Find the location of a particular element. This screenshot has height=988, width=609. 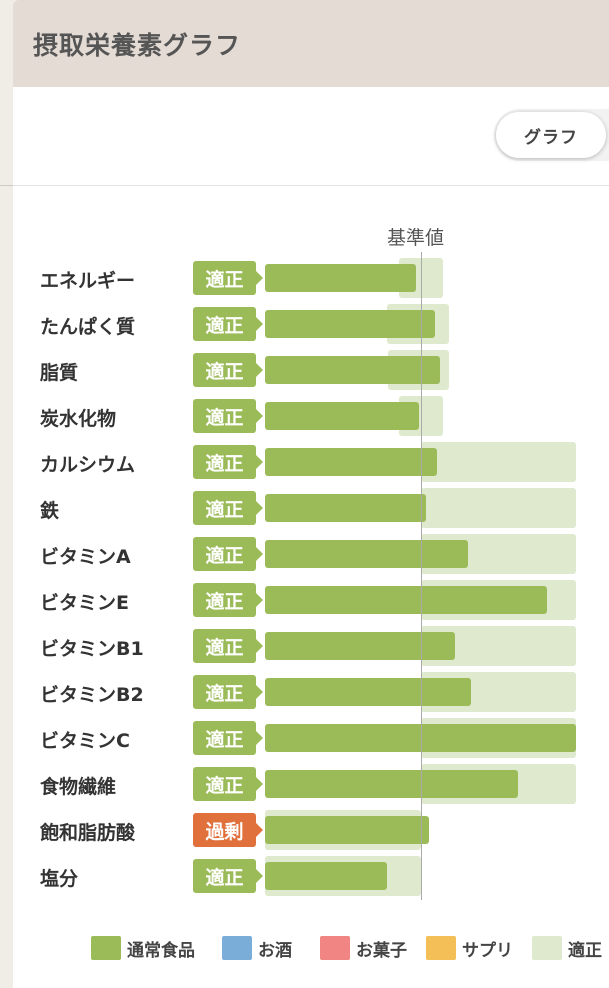

legend-item: お菓子 is located at coordinates (363, 948).